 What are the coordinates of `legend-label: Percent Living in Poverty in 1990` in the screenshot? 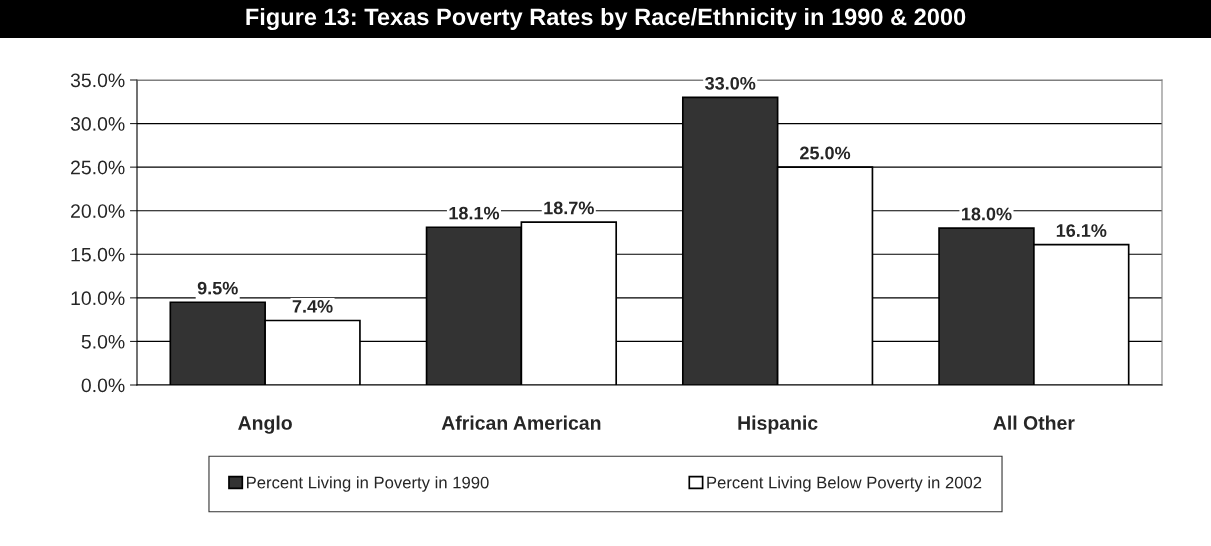 It's located at (368, 484).